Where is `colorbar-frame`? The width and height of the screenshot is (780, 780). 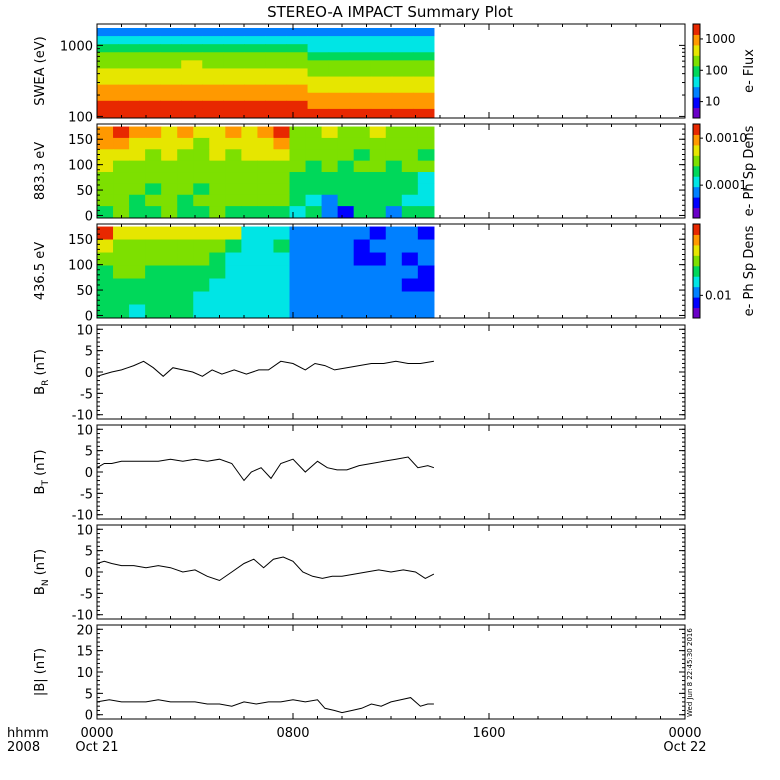 colorbar-frame is located at coordinates (696, 271).